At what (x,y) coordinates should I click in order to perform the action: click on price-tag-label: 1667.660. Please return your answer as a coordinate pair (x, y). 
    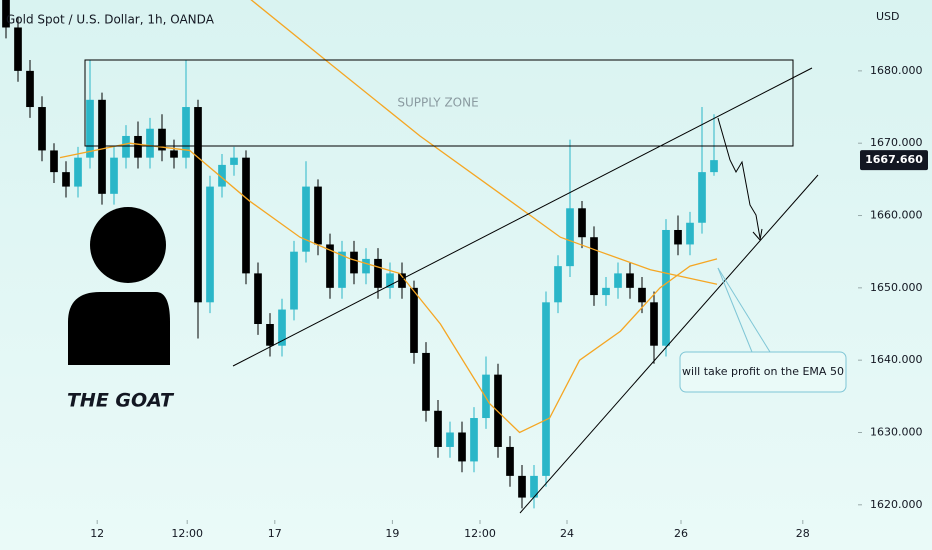
    Looking at the image, I should click on (894, 159).